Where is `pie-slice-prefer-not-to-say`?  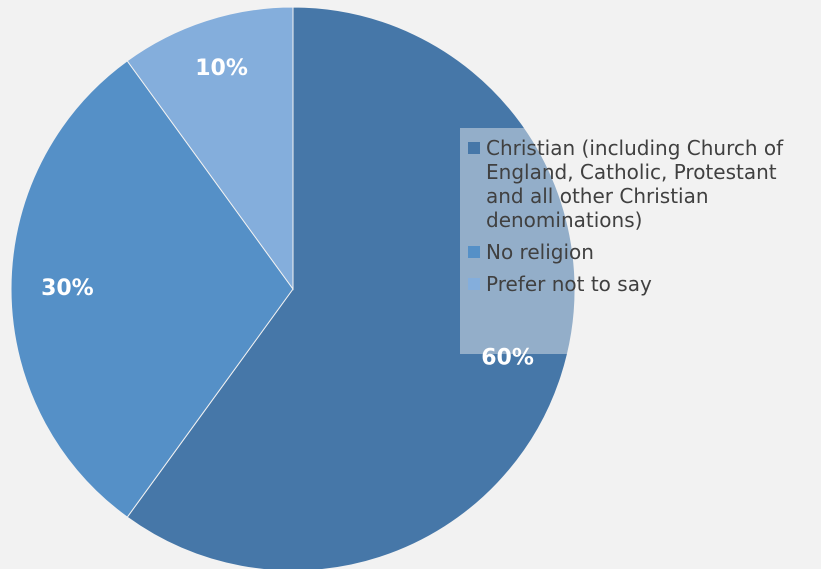
pie-slice-prefer-not-to-say is located at coordinates (210, 148).